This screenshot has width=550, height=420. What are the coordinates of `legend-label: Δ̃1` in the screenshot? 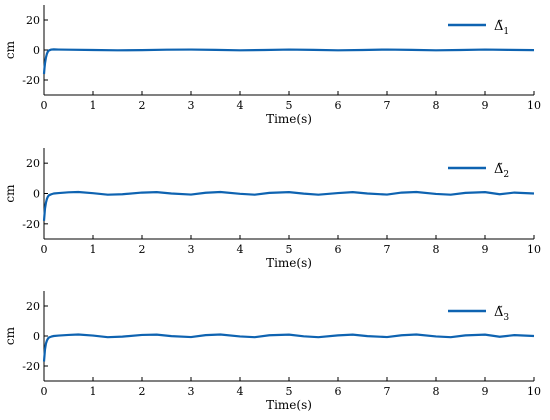 It's located at (501, 28).